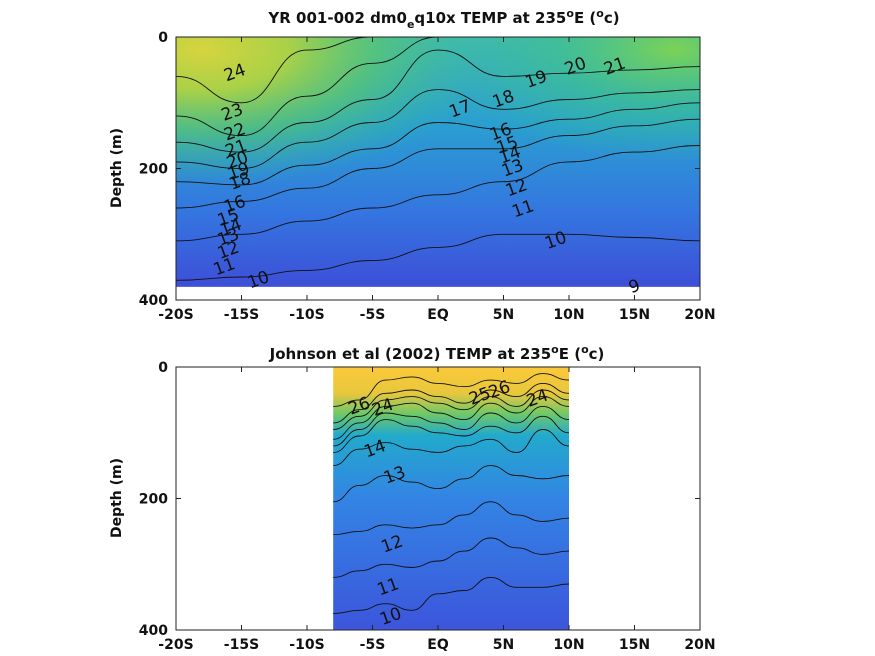  Describe the element at coordinates (337, 18) in the screenshot. I see `panel-model-title-title-main: YR 001-002 dm0` at that location.